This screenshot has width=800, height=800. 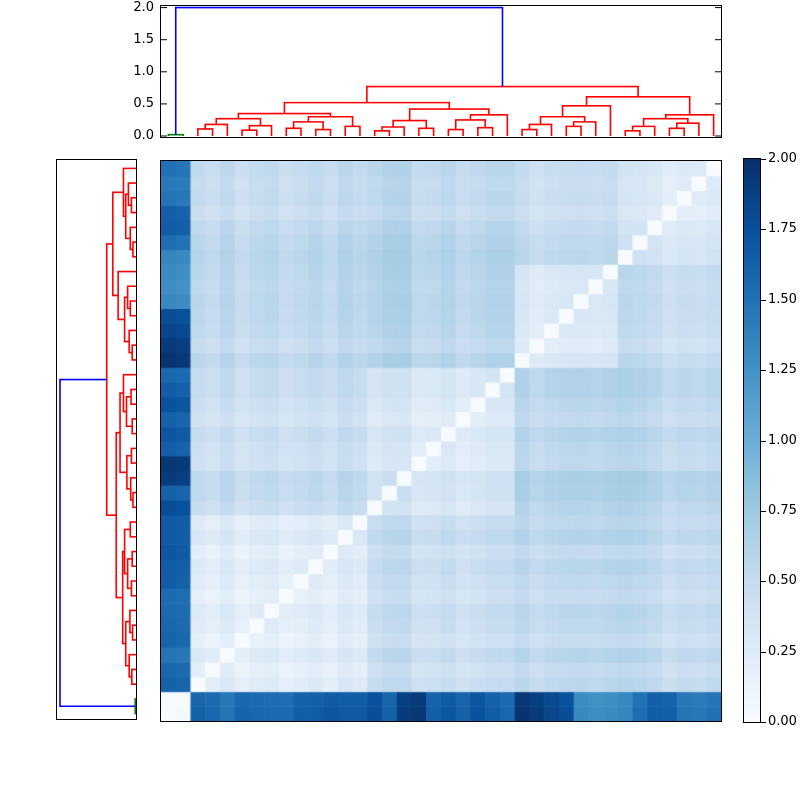 I want to click on colorbar-tick-label: 2.00, so click(x=782, y=158).